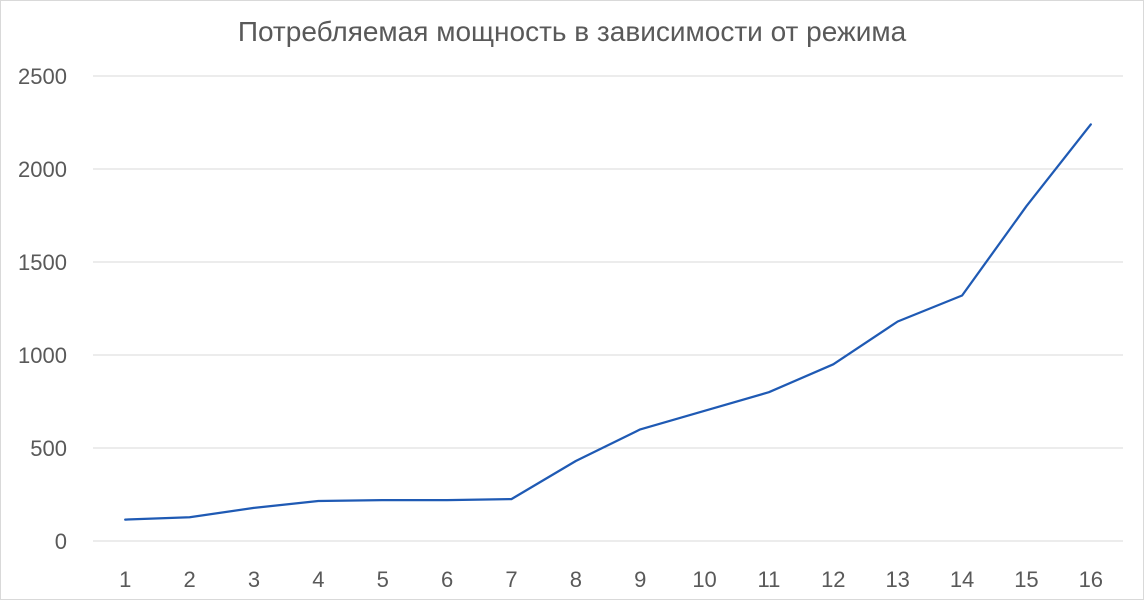  What do you see at coordinates (640, 579) in the screenshot?
I see `x-tick-label: 9` at bounding box center [640, 579].